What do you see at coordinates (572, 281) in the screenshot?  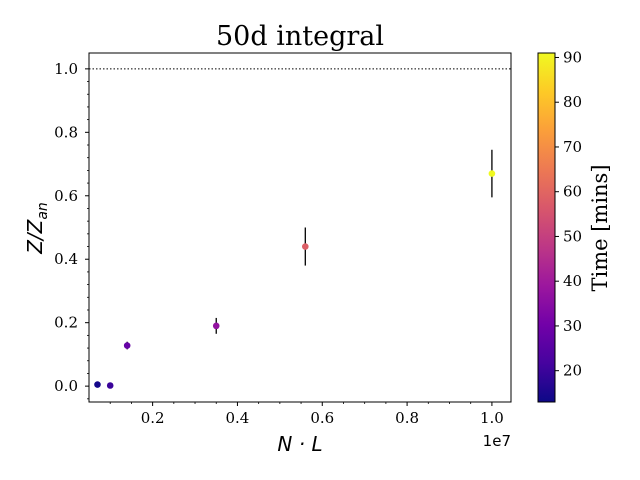 I see `colorbar-tick-label: 40` at bounding box center [572, 281].